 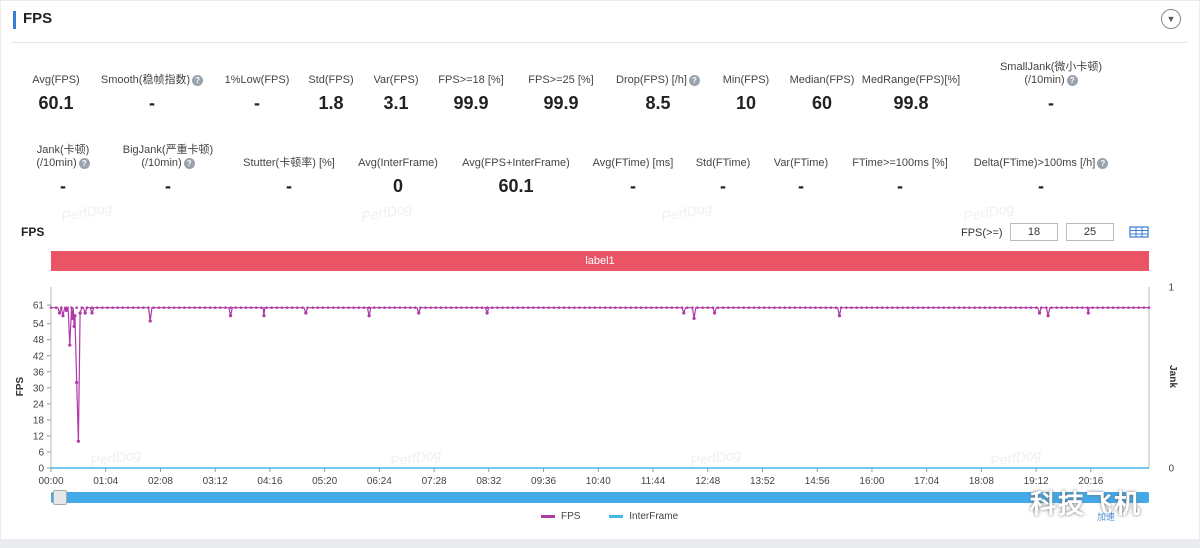 What do you see at coordinates (1106, 517) in the screenshot?
I see `overlay-small-text: 加速` at bounding box center [1106, 517].